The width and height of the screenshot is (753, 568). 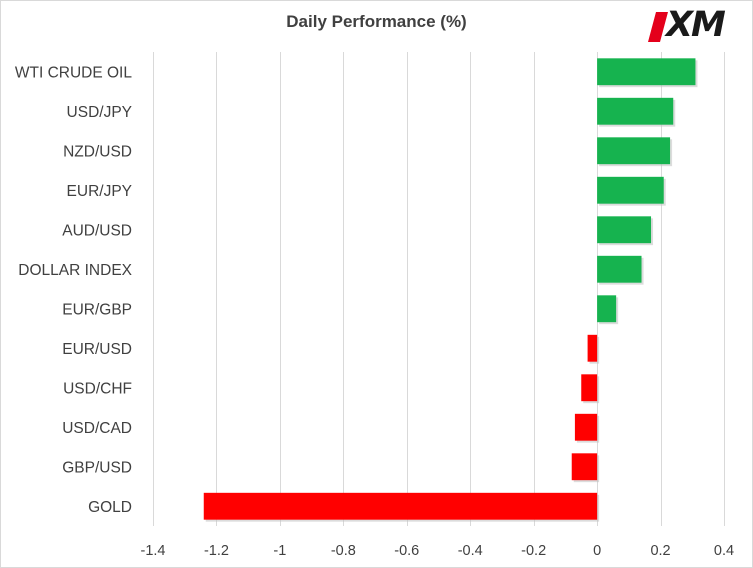 I want to click on xm-logo: XM, so click(x=695, y=25).